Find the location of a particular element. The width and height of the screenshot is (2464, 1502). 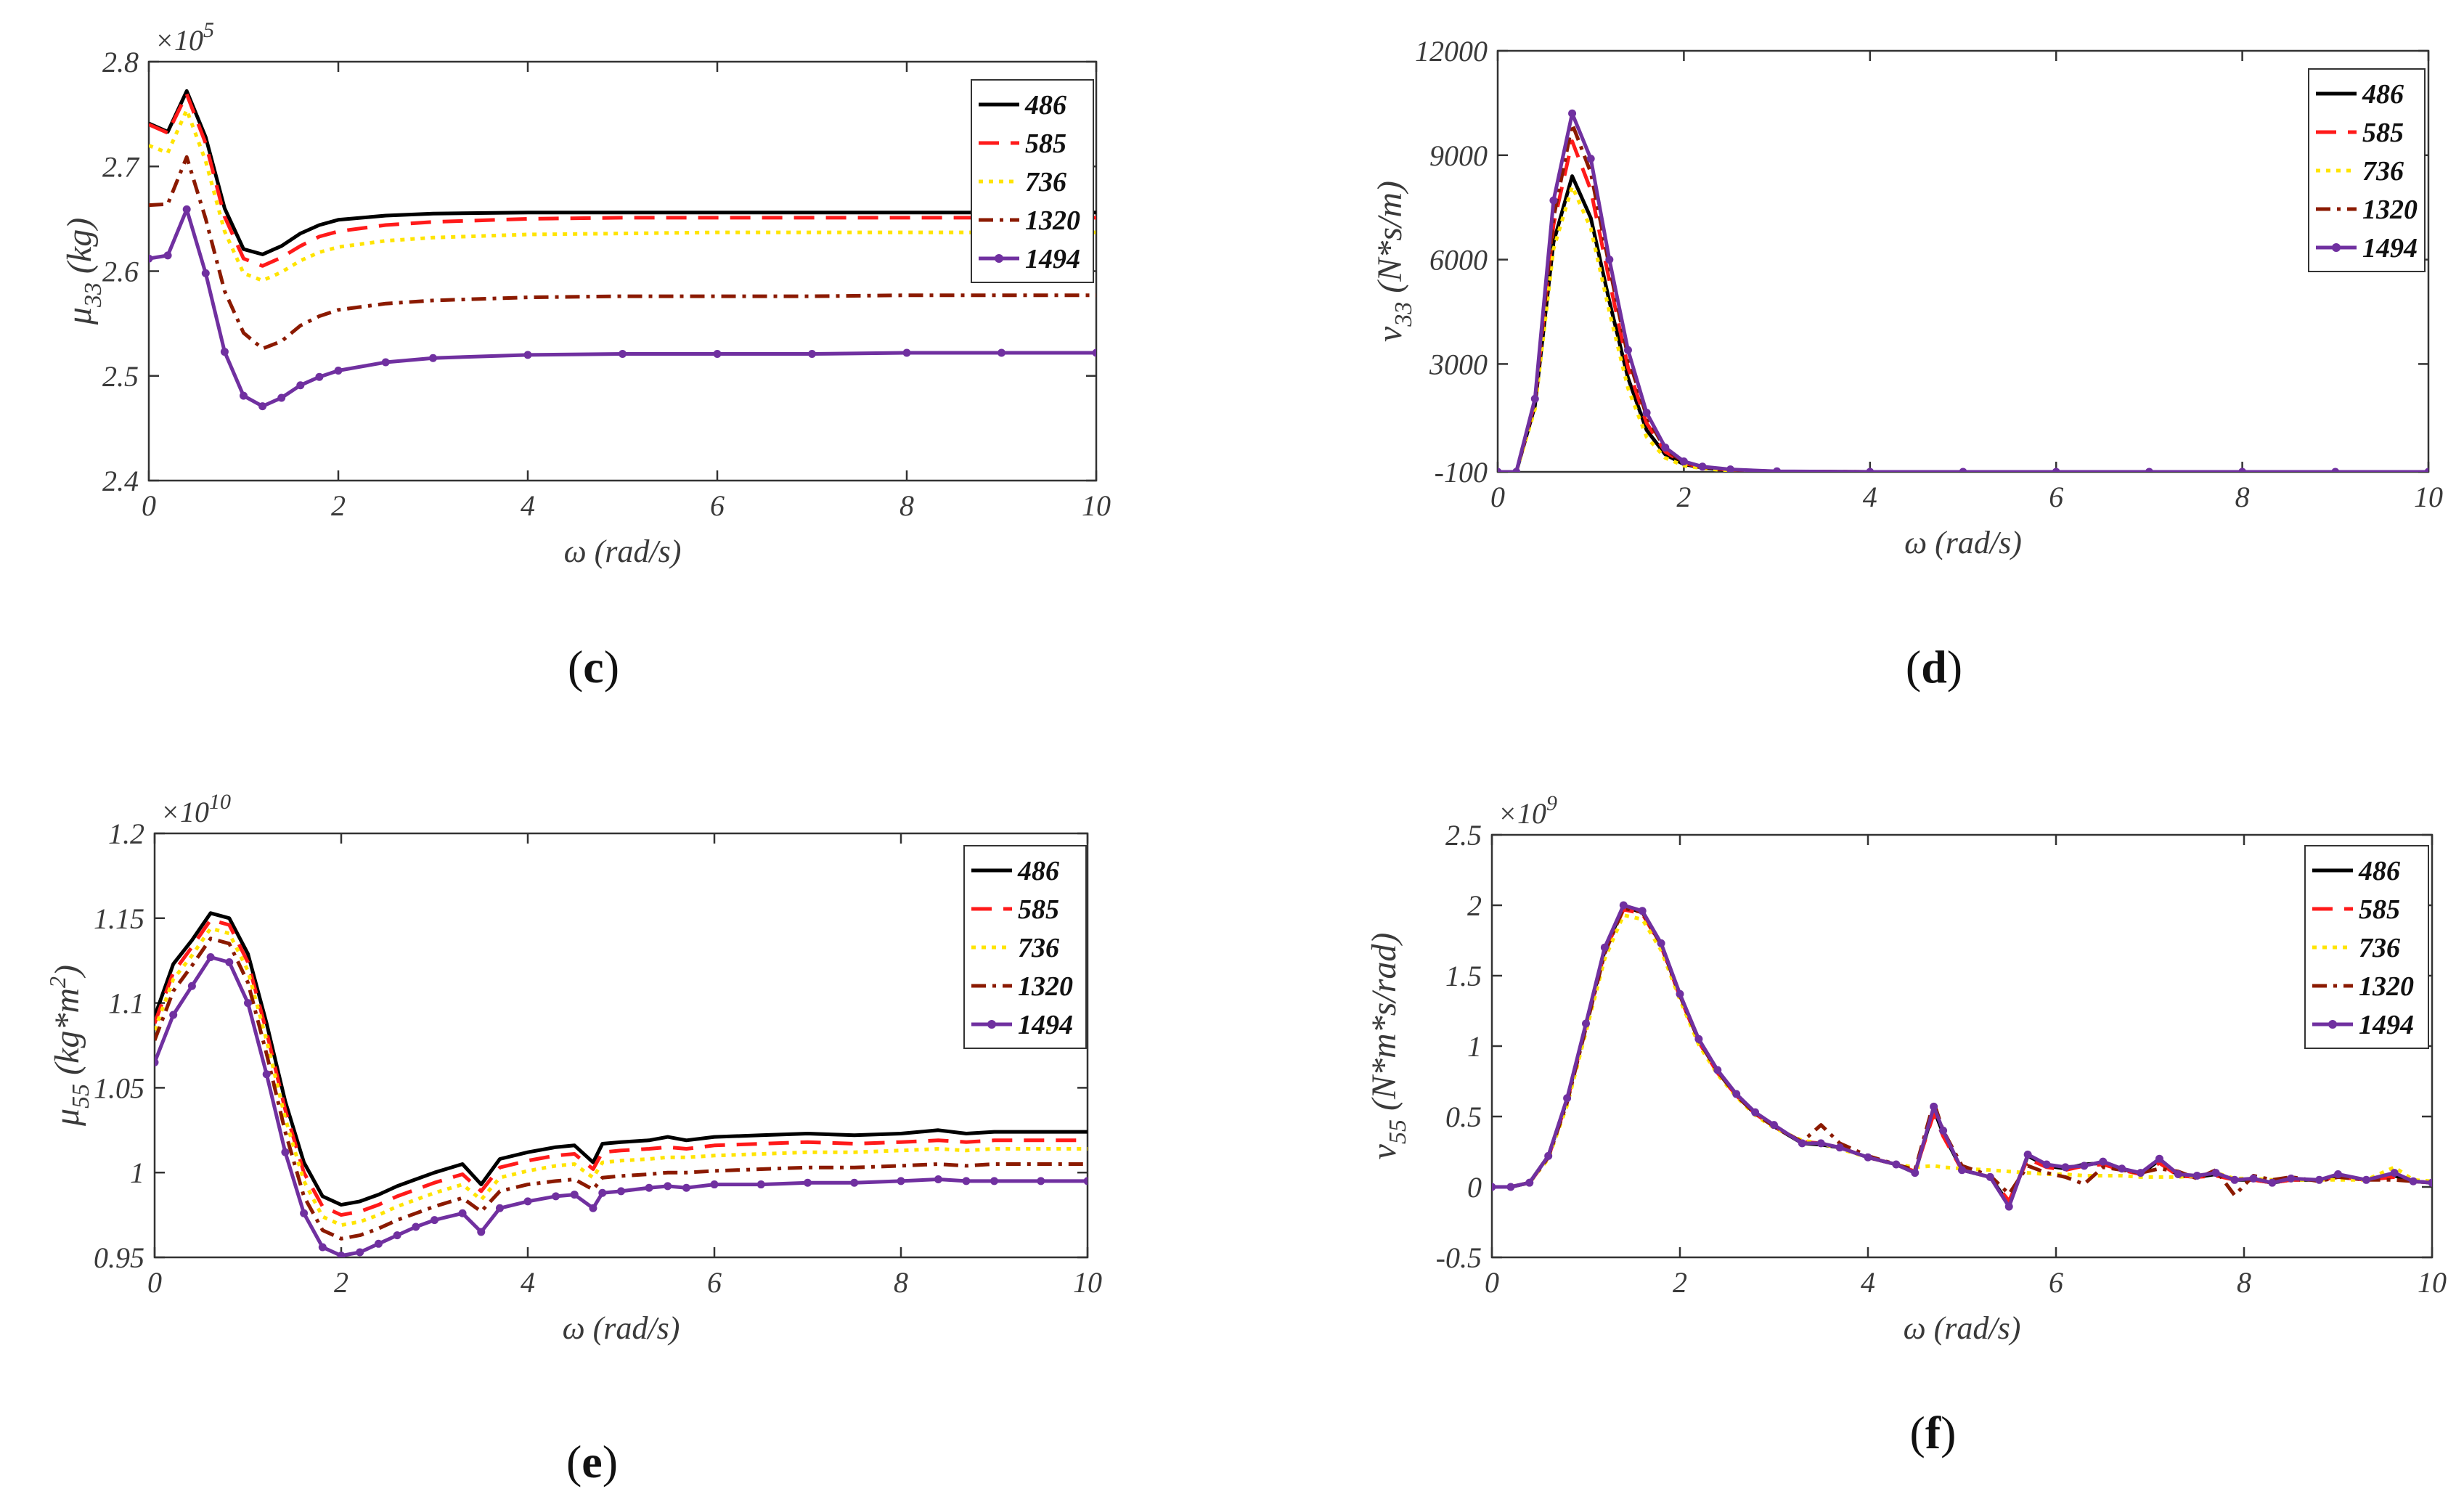

panel-label-close-paren: ) is located at coordinates (1948, 1432).